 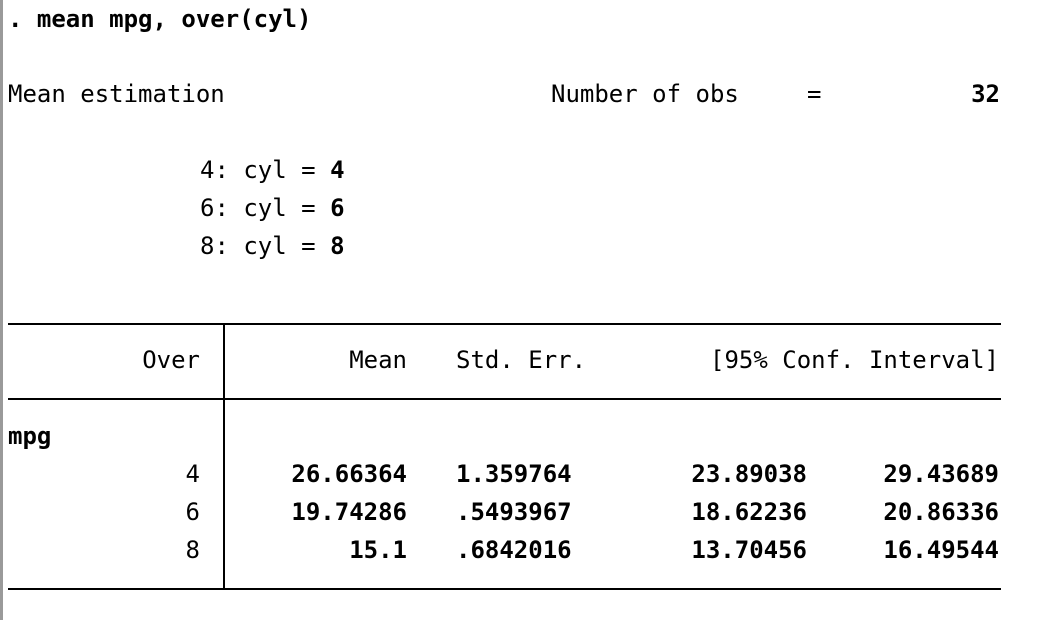 I want to click on obs-equals: =, so click(x=814, y=94).